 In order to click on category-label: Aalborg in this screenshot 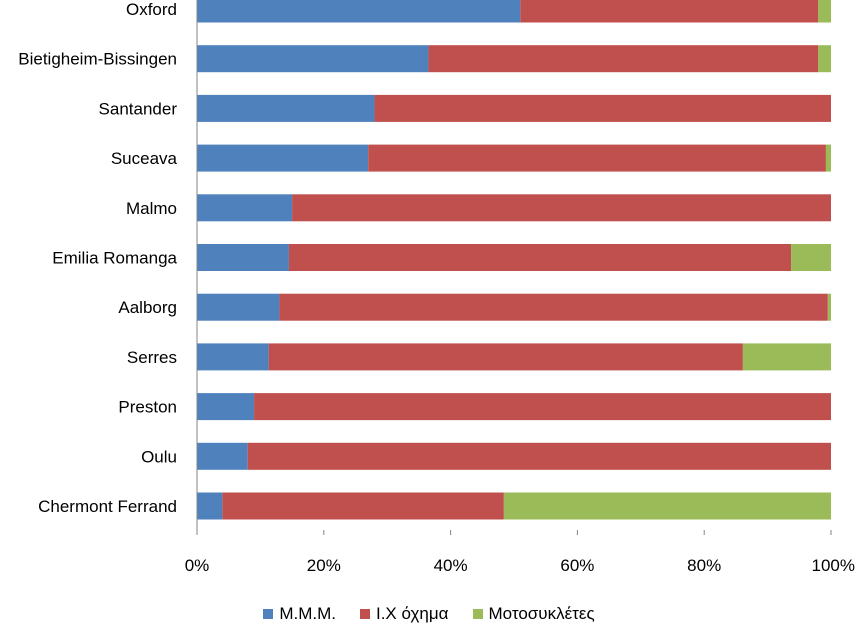, I will do `click(147, 307)`.